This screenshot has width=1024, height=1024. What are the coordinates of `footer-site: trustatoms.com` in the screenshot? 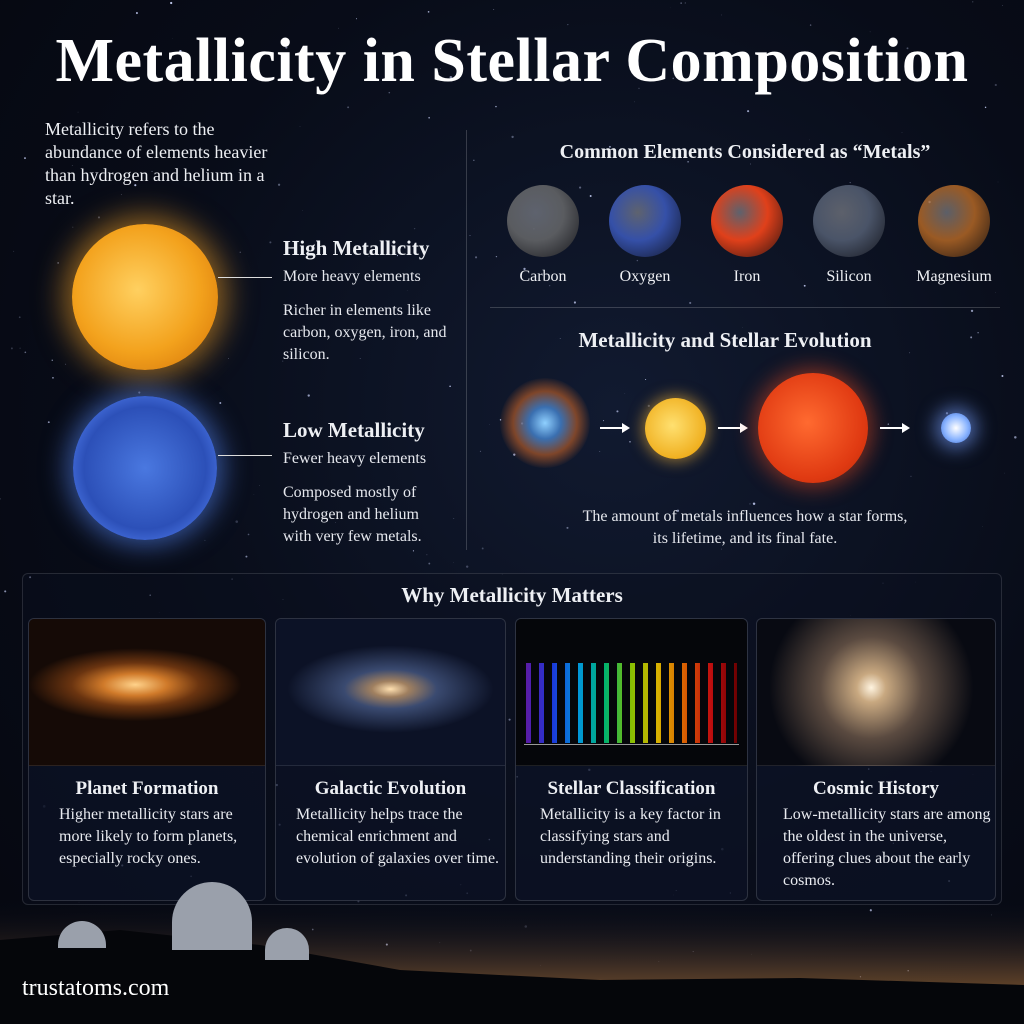 It's located at (96, 988).